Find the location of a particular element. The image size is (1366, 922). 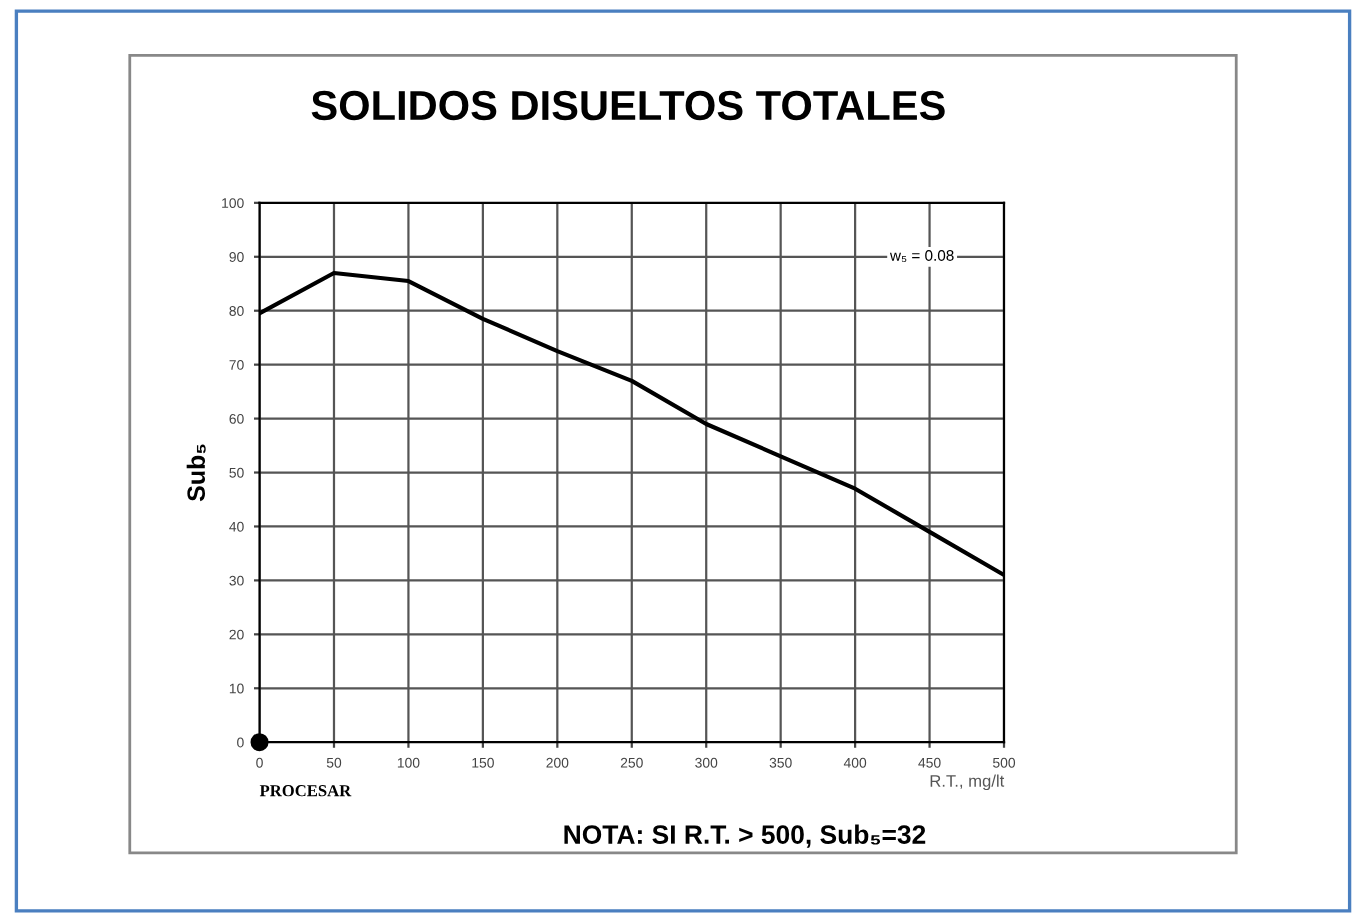

y-axis-title: Sub₅ is located at coordinates (196, 473).